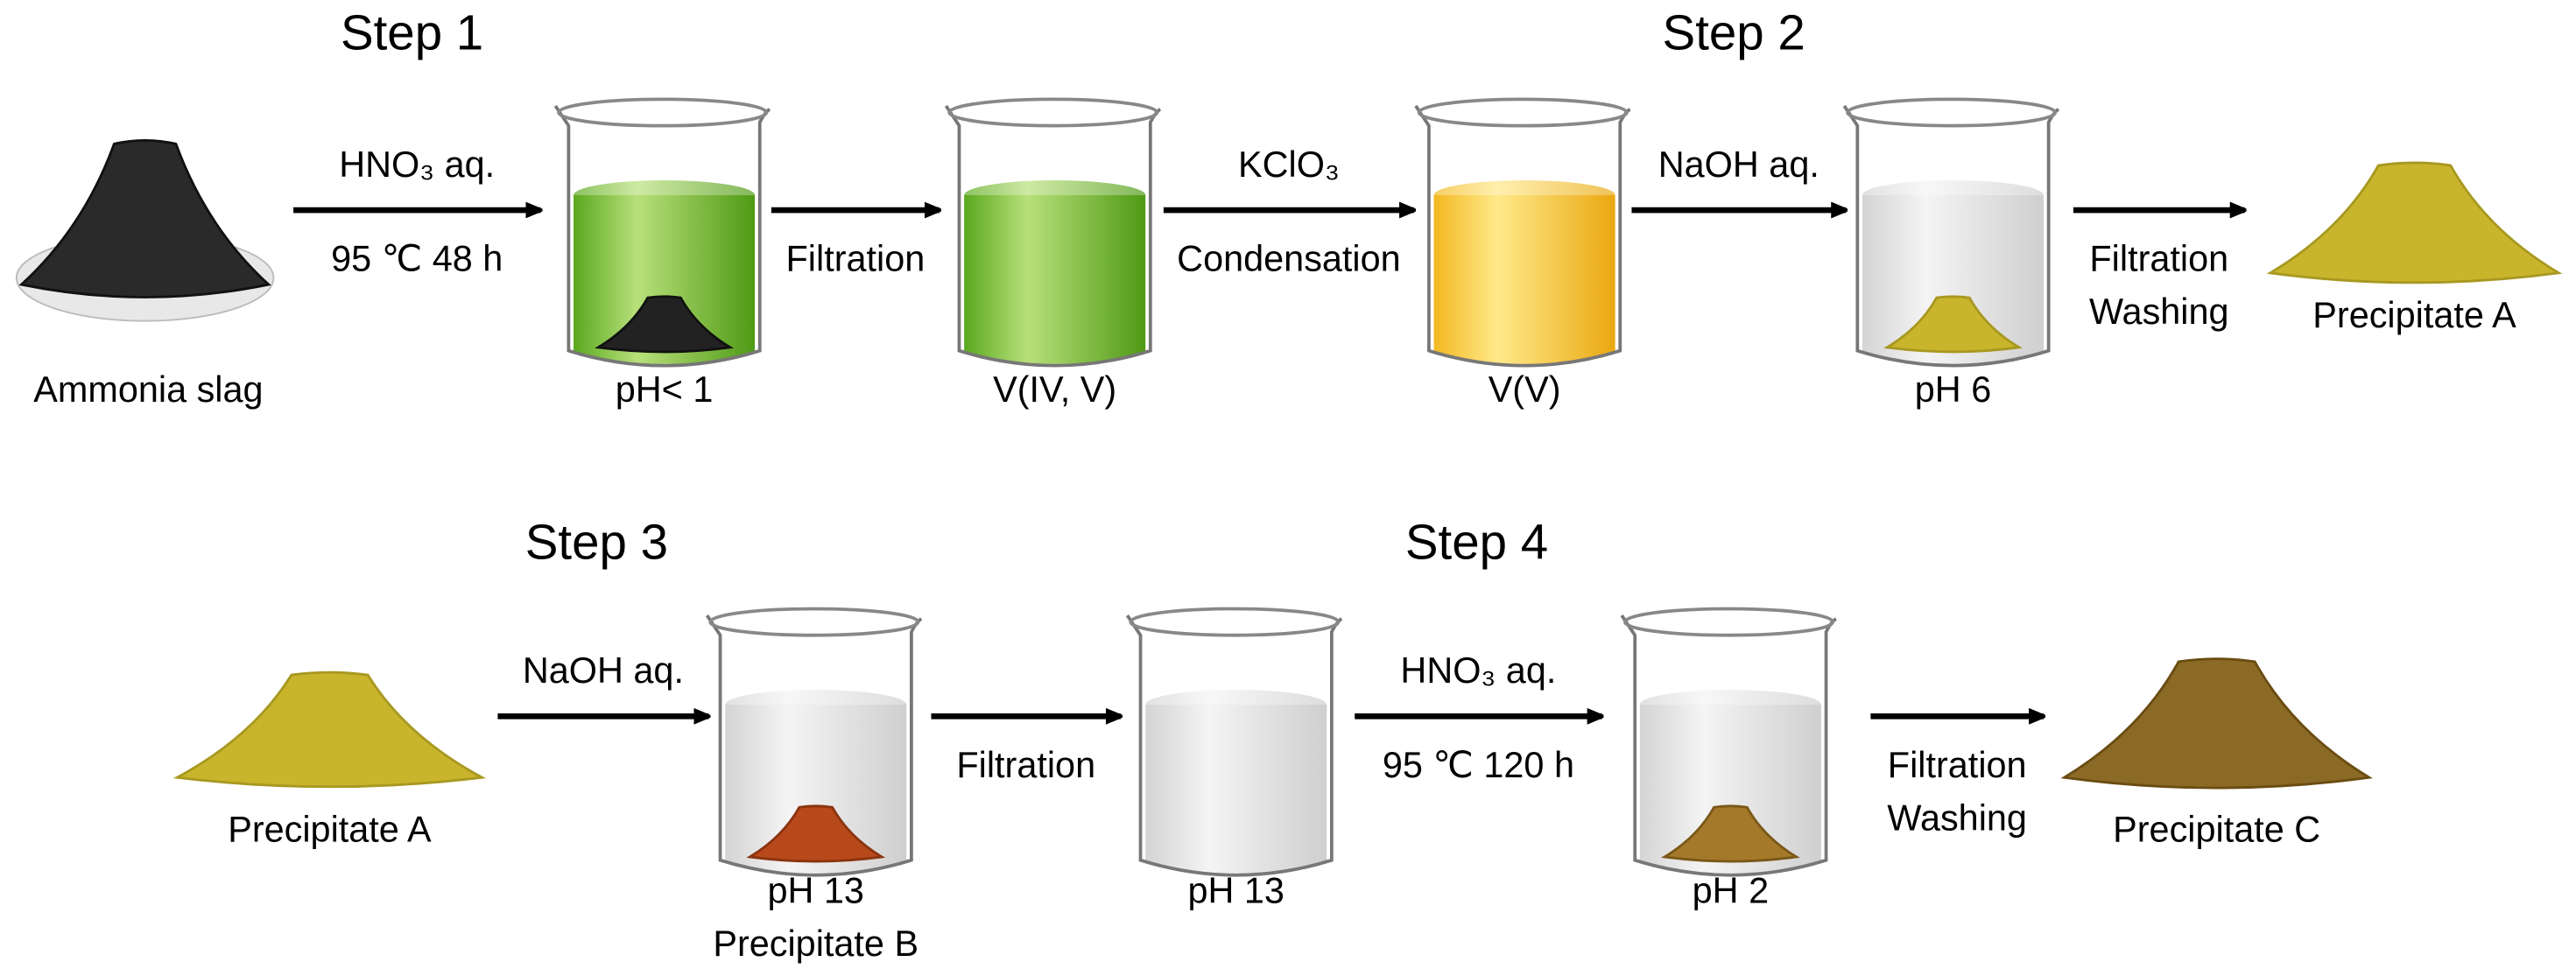  Describe the element at coordinates (417, 257) in the screenshot. I see `label: 95 ℃ 48 h` at that location.